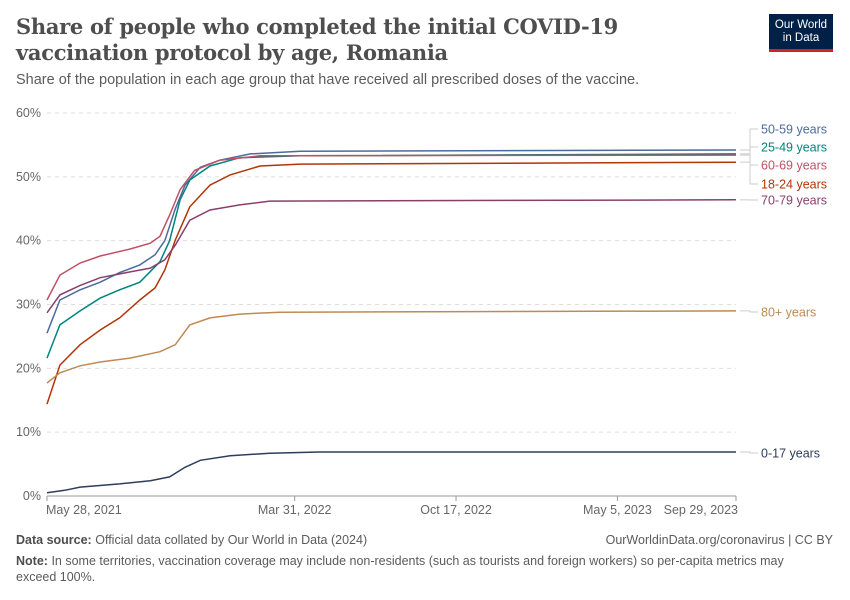  What do you see at coordinates (28, 177) in the screenshot?
I see `y-tick-label: 50%` at bounding box center [28, 177].